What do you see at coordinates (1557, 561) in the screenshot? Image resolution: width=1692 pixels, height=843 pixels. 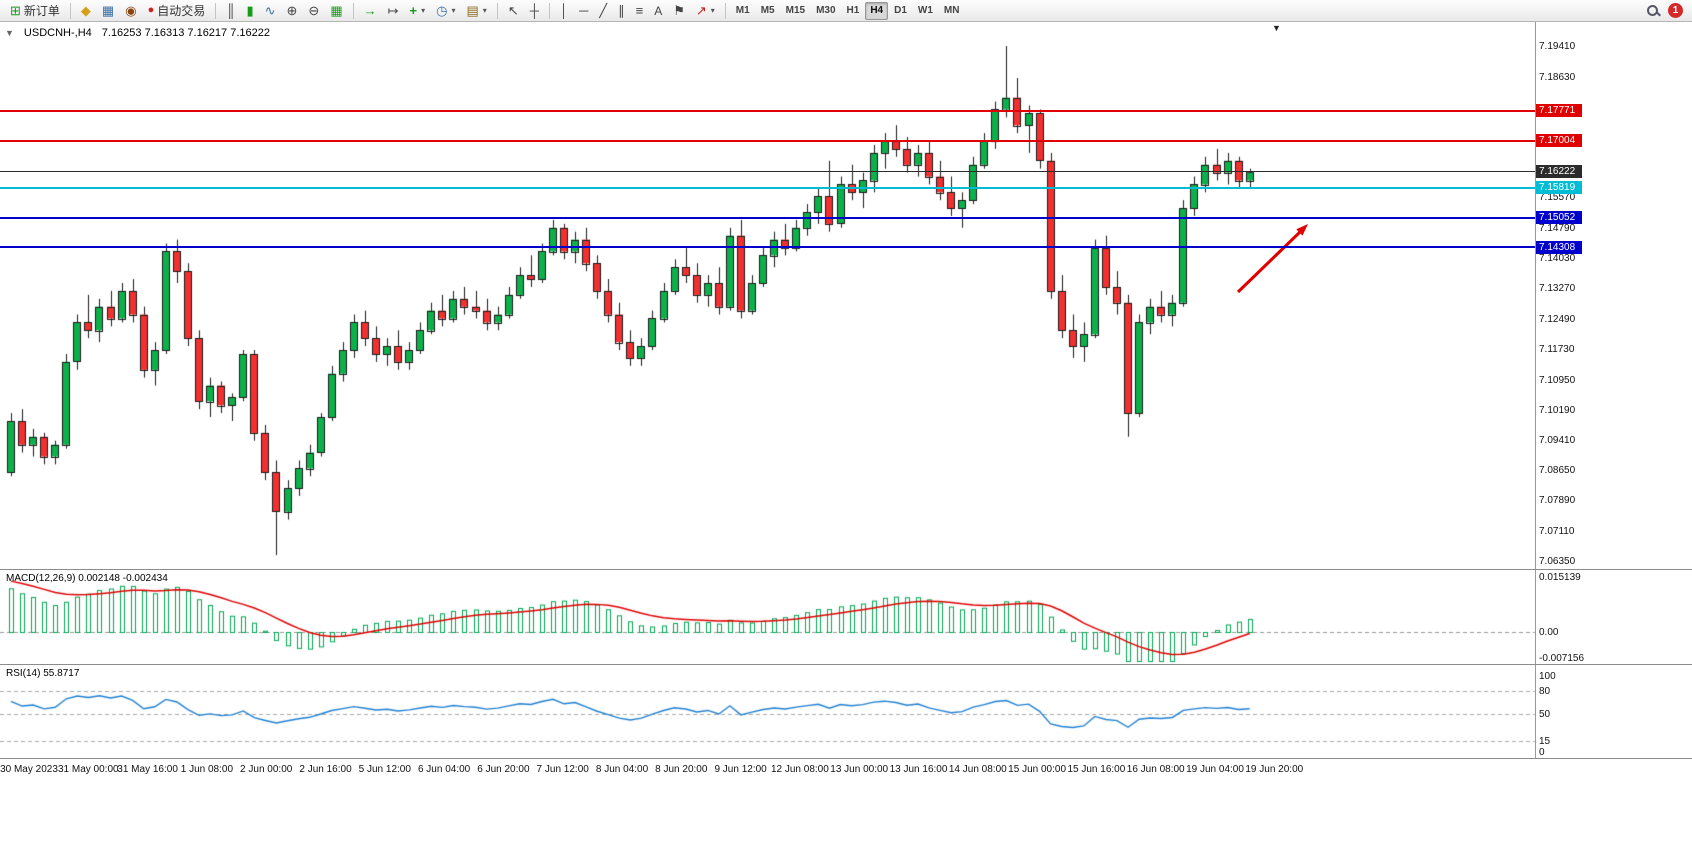 I see `y-axis-tick-label: 7.06350` at bounding box center [1557, 561].